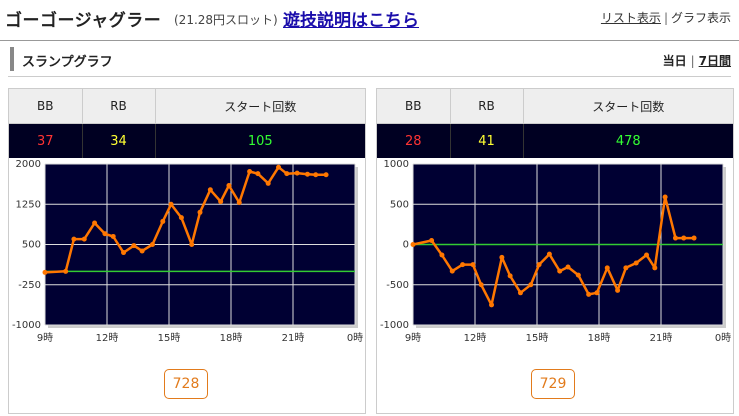 The width and height of the screenshot is (739, 416). What do you see at coordinates (553, 384) in the screenshot?
I see `slot-number-button: 729` at bounding box center [553, 384].